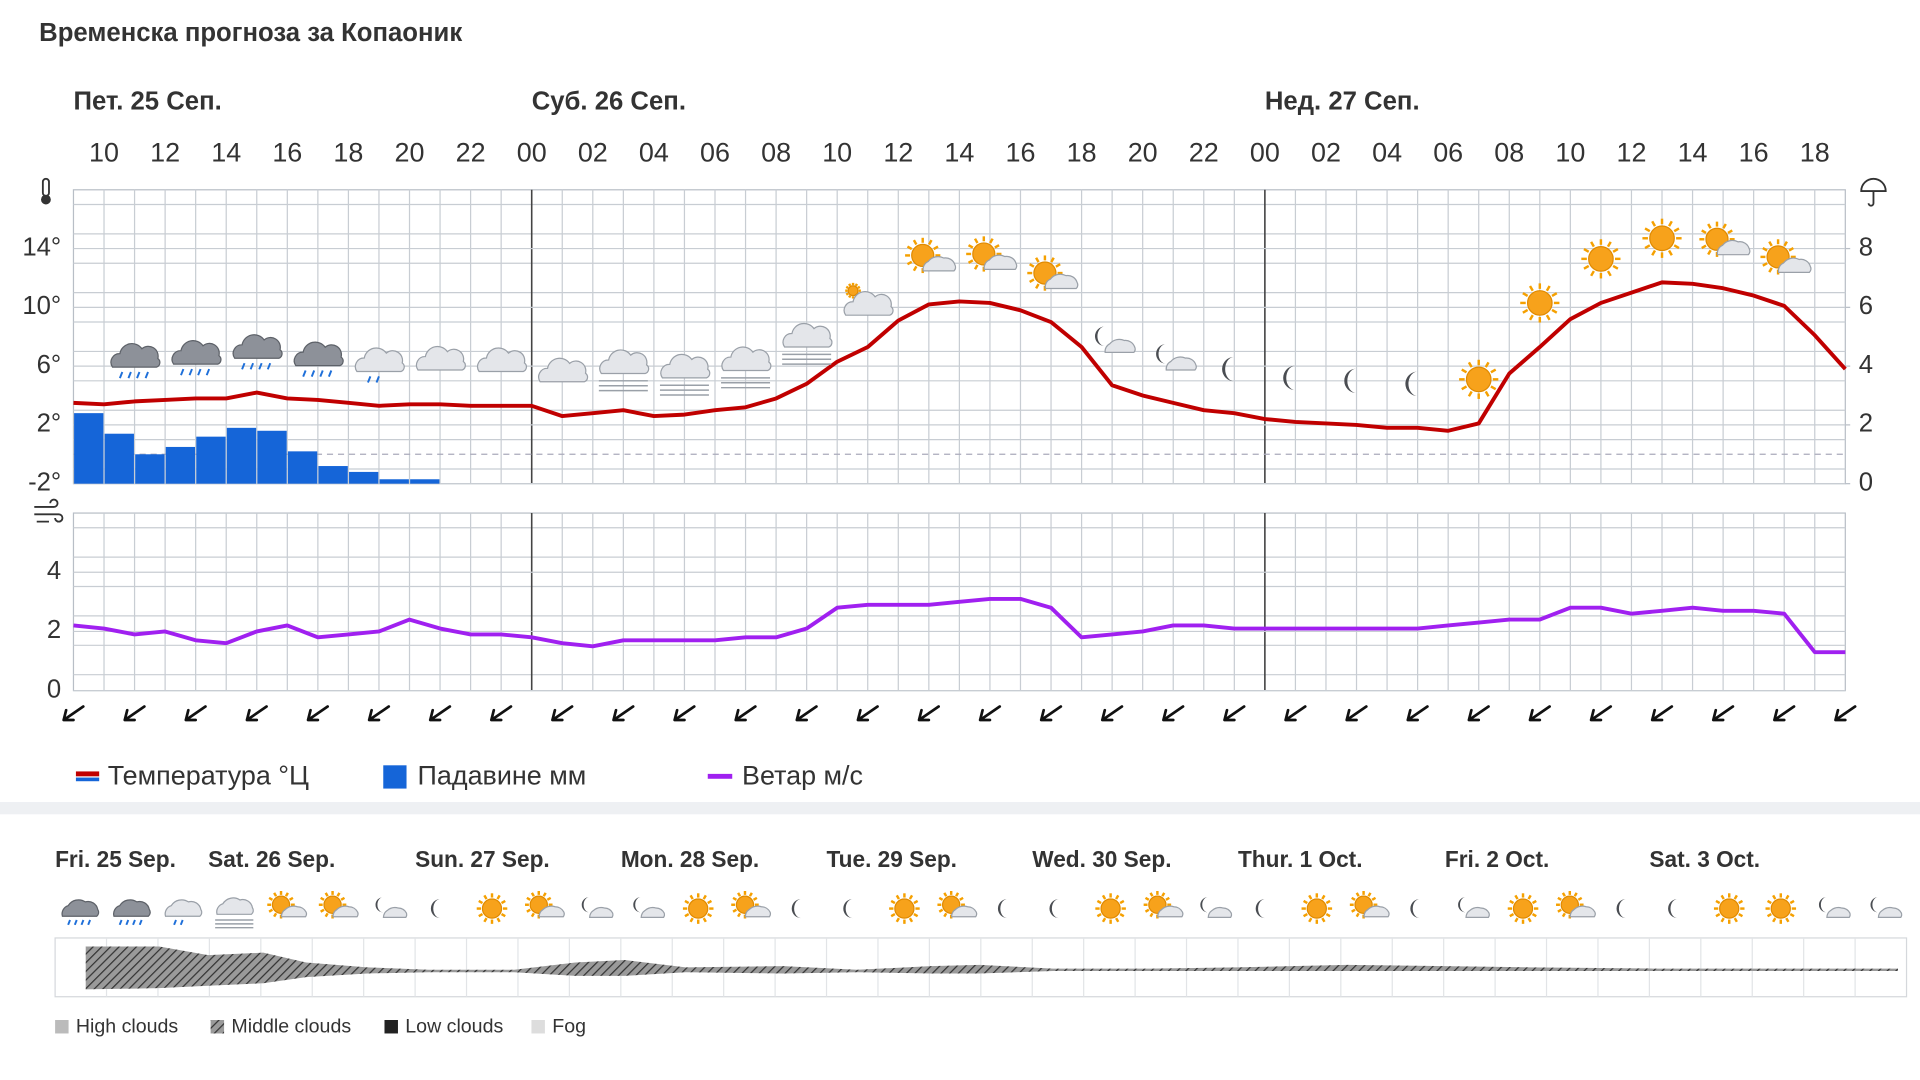 The image size is (1920, 1080). I want to click on thermometer-bulb, so click(46, 199).